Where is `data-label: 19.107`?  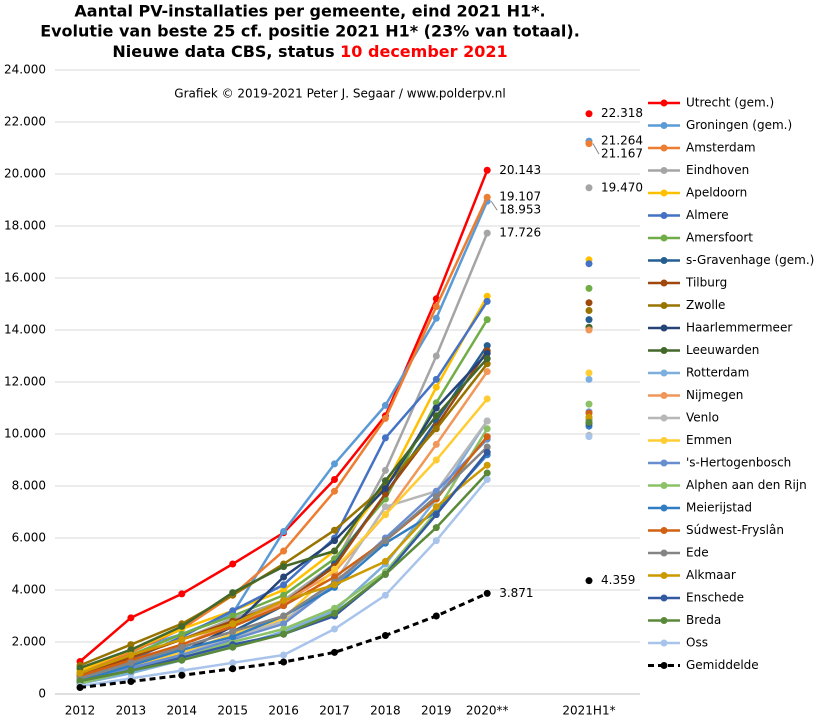
data-label: 19.107 is located at coordinates (520, 197).